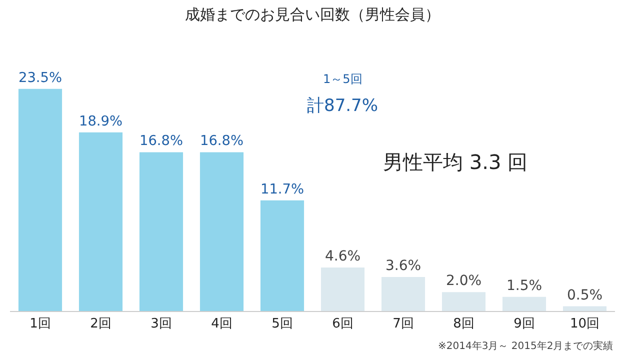 This screenshot has width=625, height=361. I want to click on data-label: 1.5%, so click(524, 286).